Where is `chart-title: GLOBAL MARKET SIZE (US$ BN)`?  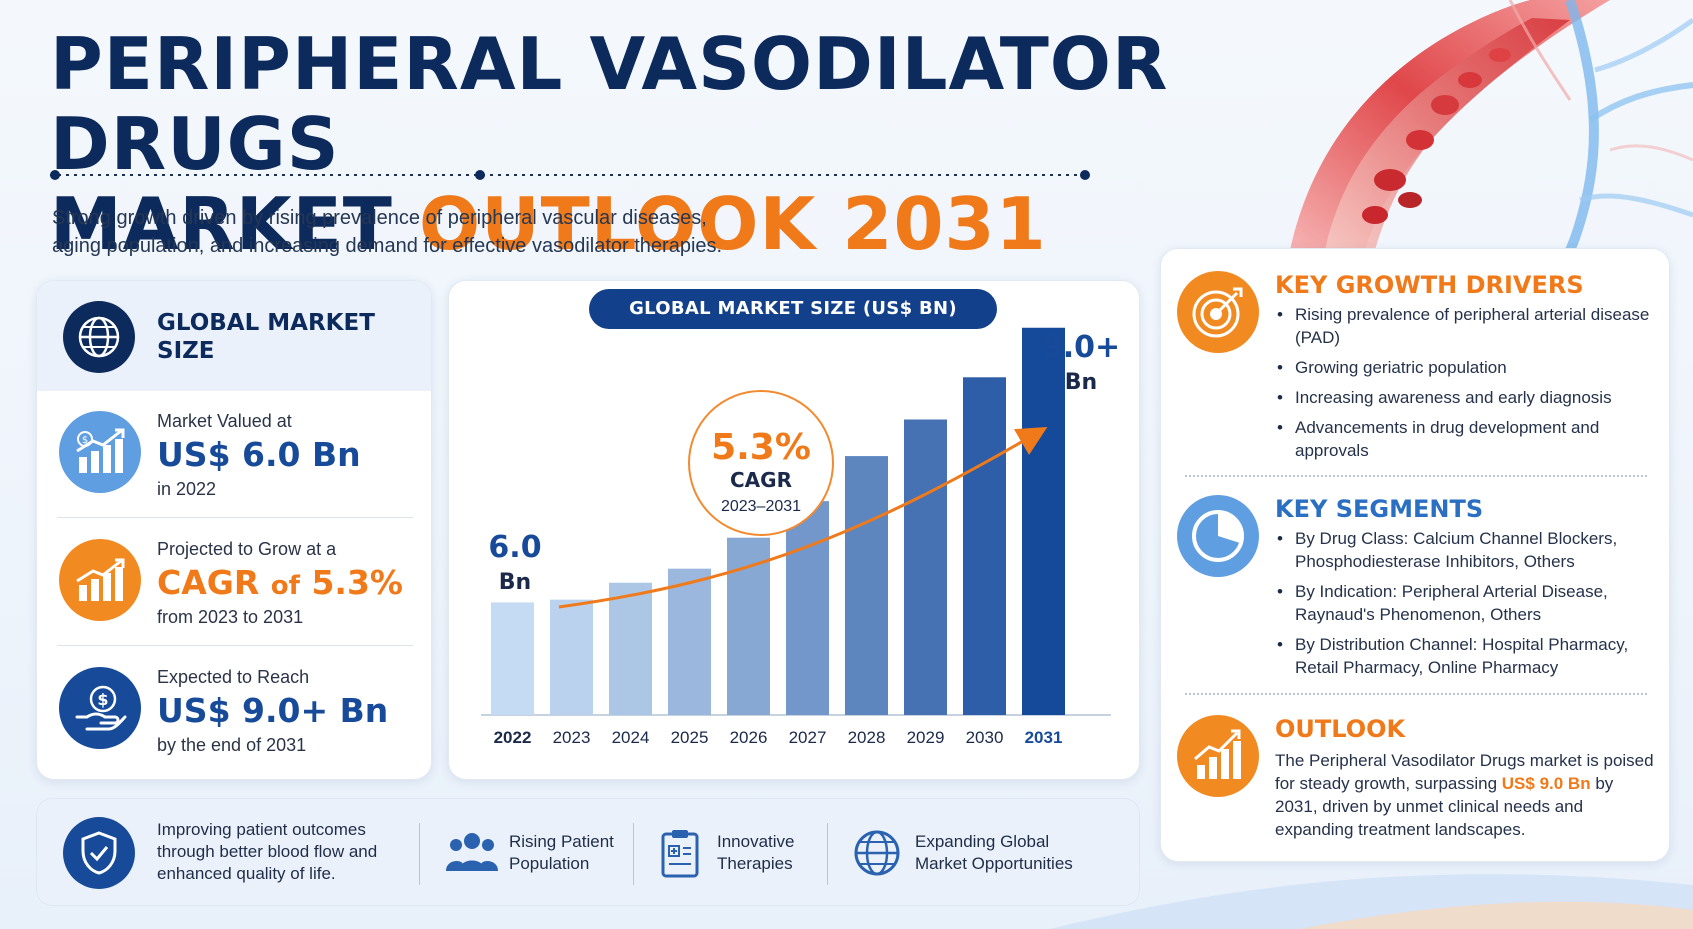
chart-title: GLOBAL MARKET SIZE (US$ BN) is located at coordinates (793, 309).